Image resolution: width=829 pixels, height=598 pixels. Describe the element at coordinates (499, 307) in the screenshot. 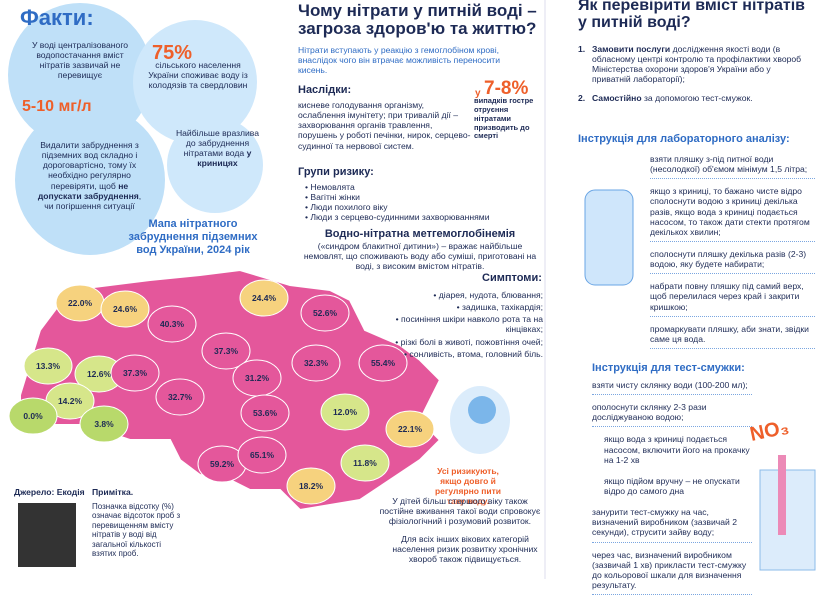

I see `symptom: • задишка, тахікардія;` at that location.